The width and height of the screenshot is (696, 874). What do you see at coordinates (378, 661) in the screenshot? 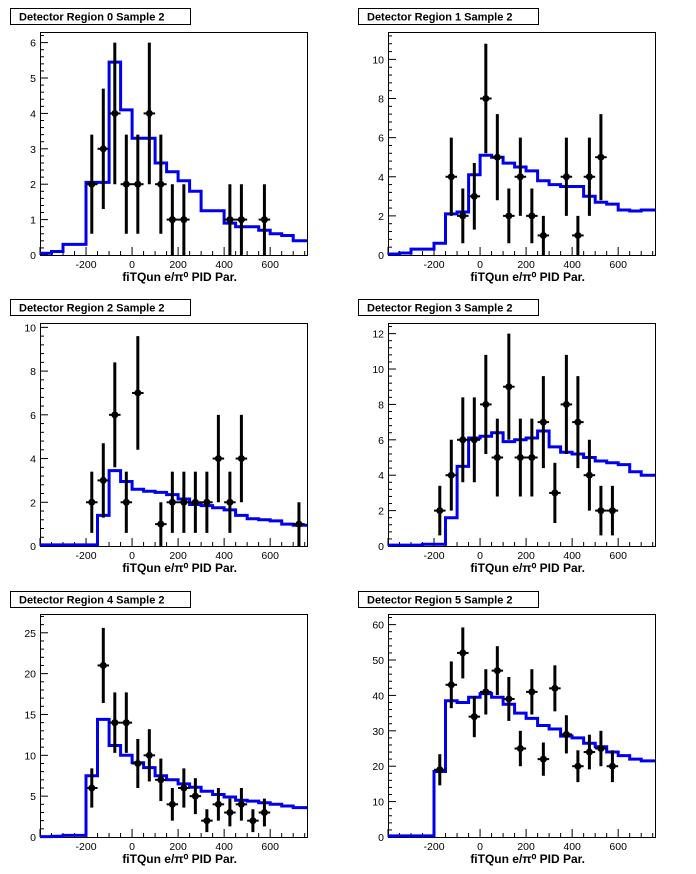
I see `y-tick-label: 50` at bounding box center [378, 661].